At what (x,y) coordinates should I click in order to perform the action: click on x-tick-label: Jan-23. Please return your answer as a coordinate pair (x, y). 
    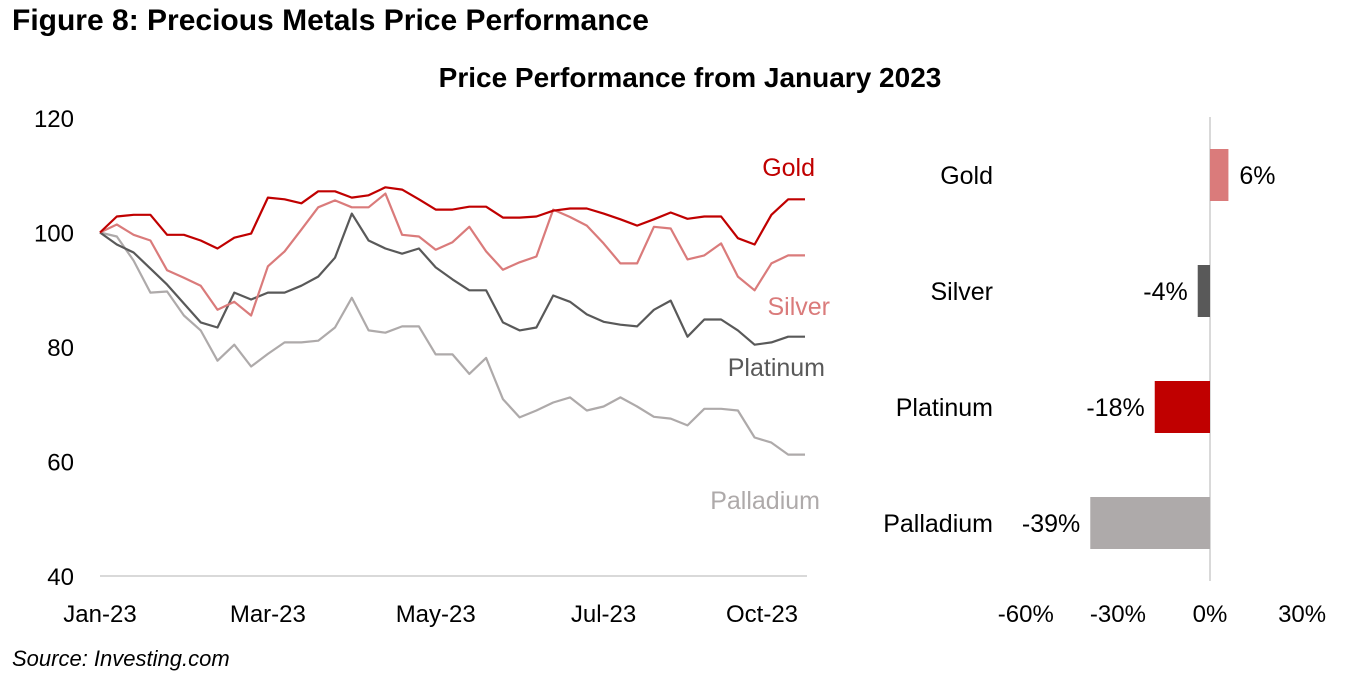
    Looking at the image, I should click on (99, 614).